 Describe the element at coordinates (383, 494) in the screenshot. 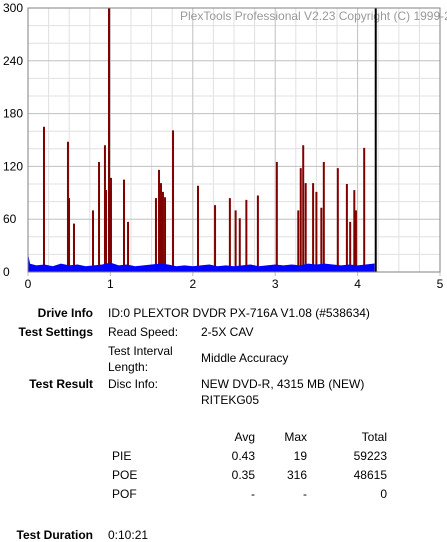

I see `cell: 0` at that location.